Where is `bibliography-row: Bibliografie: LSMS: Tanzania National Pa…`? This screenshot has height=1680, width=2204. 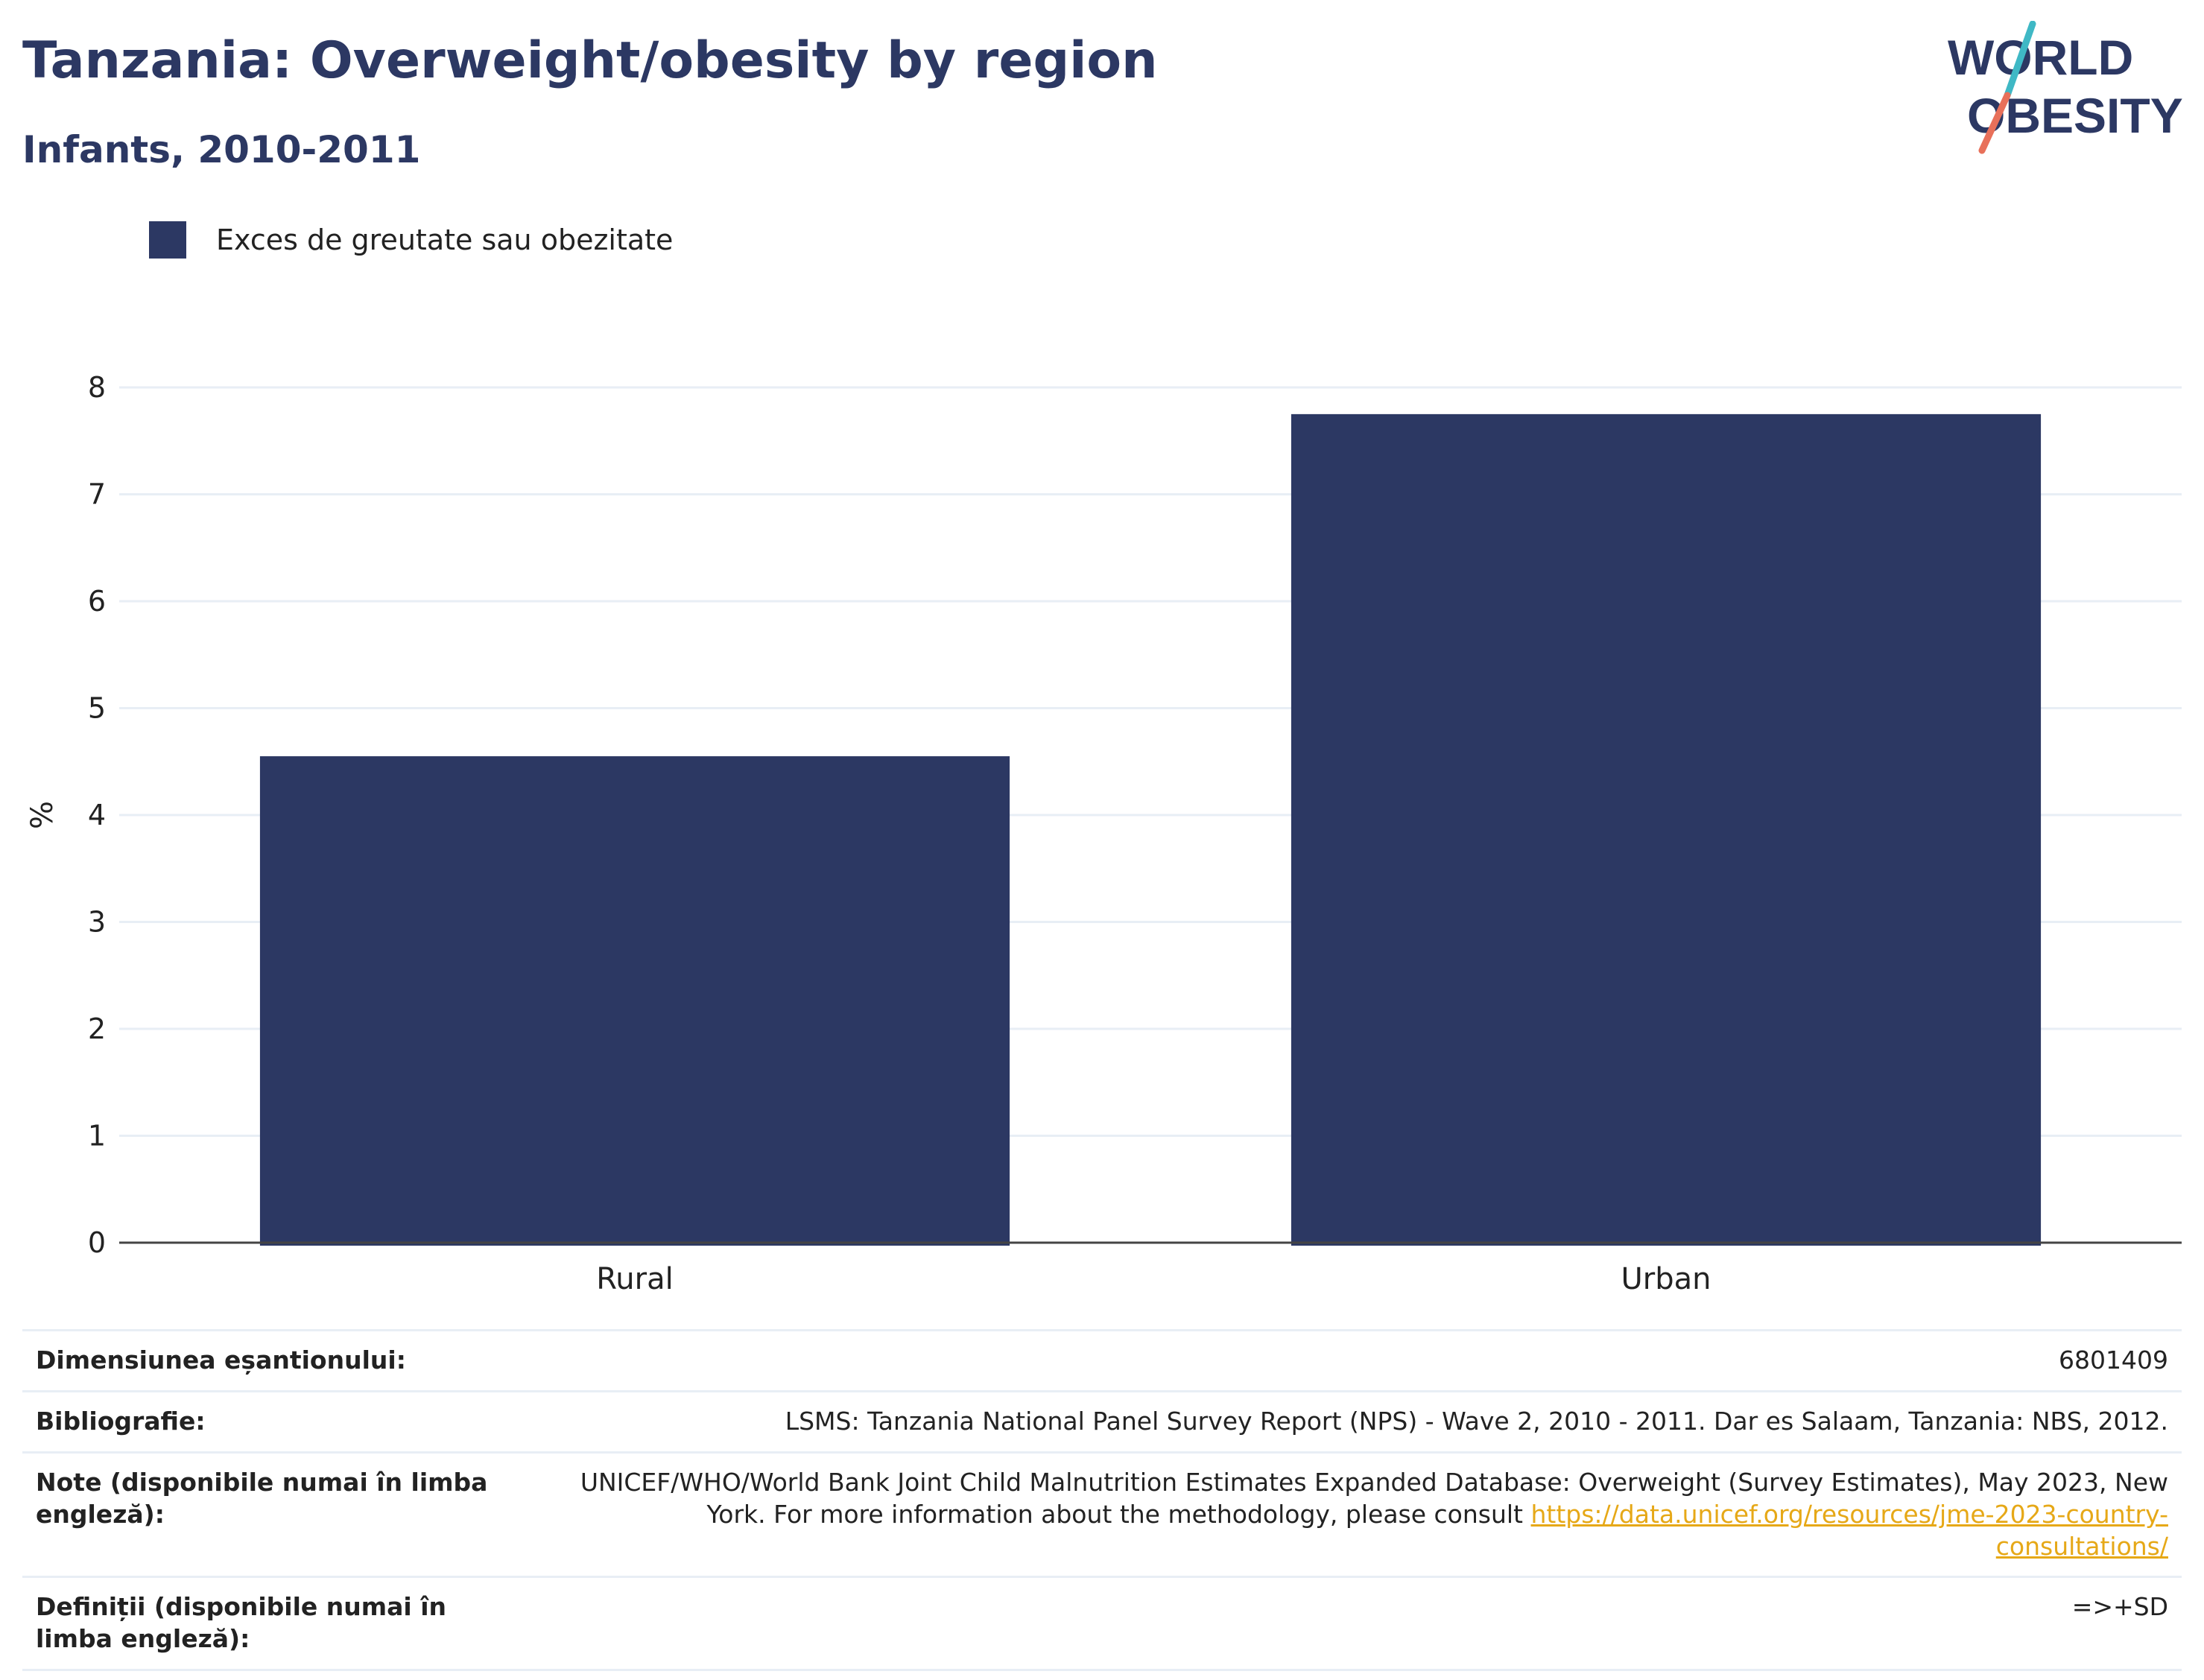
bibliography-row: Bibliografie: LSMS: Tanzania National Pa… is located at coordinates (1102, 1421).